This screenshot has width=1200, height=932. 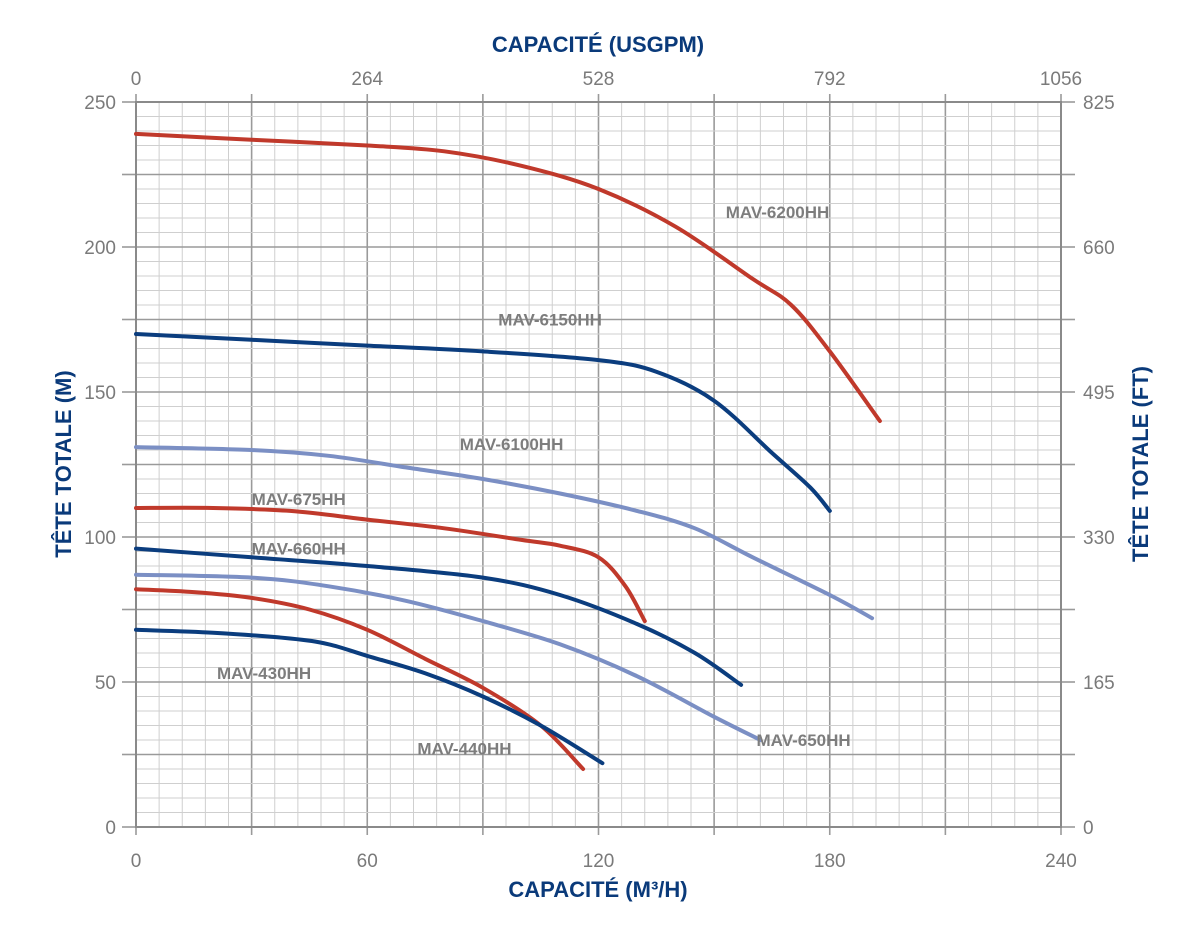 I want to click on curve-mav-440hh, so click(x=360, y=679).